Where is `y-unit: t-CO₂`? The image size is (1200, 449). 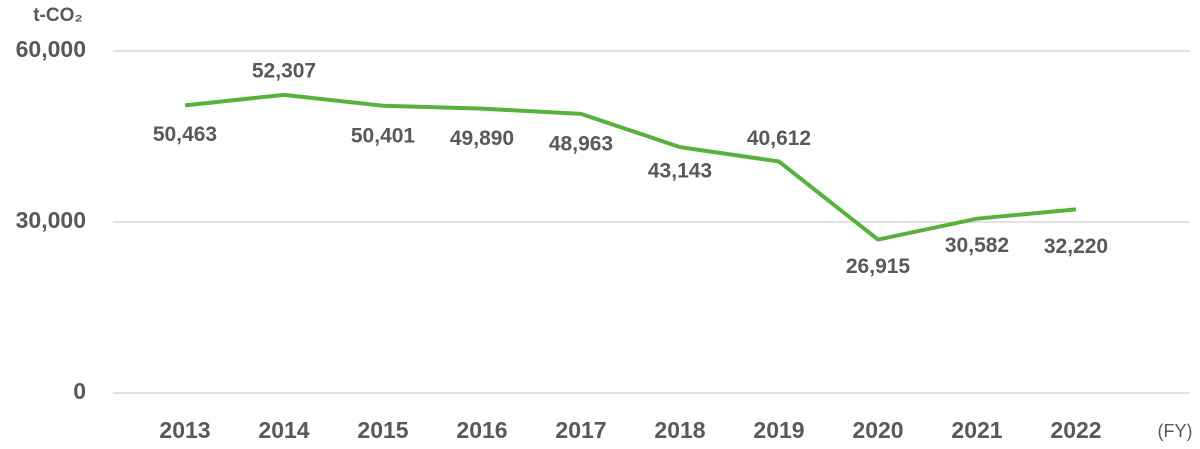 y-unit: t-CO₂ is located at coordinates (58, 15).